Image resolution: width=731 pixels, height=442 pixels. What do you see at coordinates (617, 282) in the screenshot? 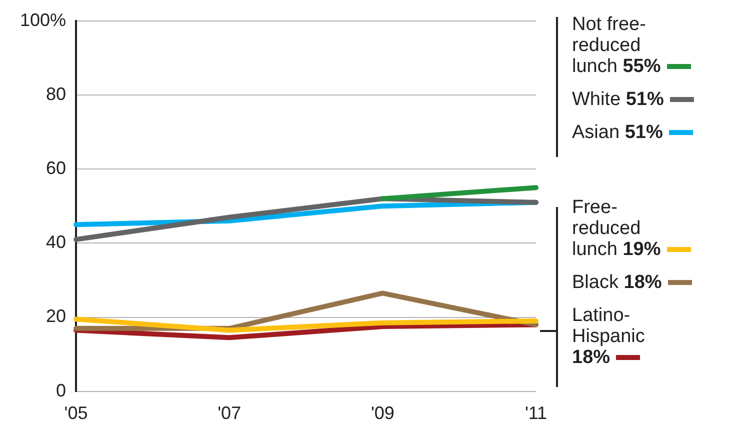
I see `legend-label: Black 18%` at bounding box center [617, 282].